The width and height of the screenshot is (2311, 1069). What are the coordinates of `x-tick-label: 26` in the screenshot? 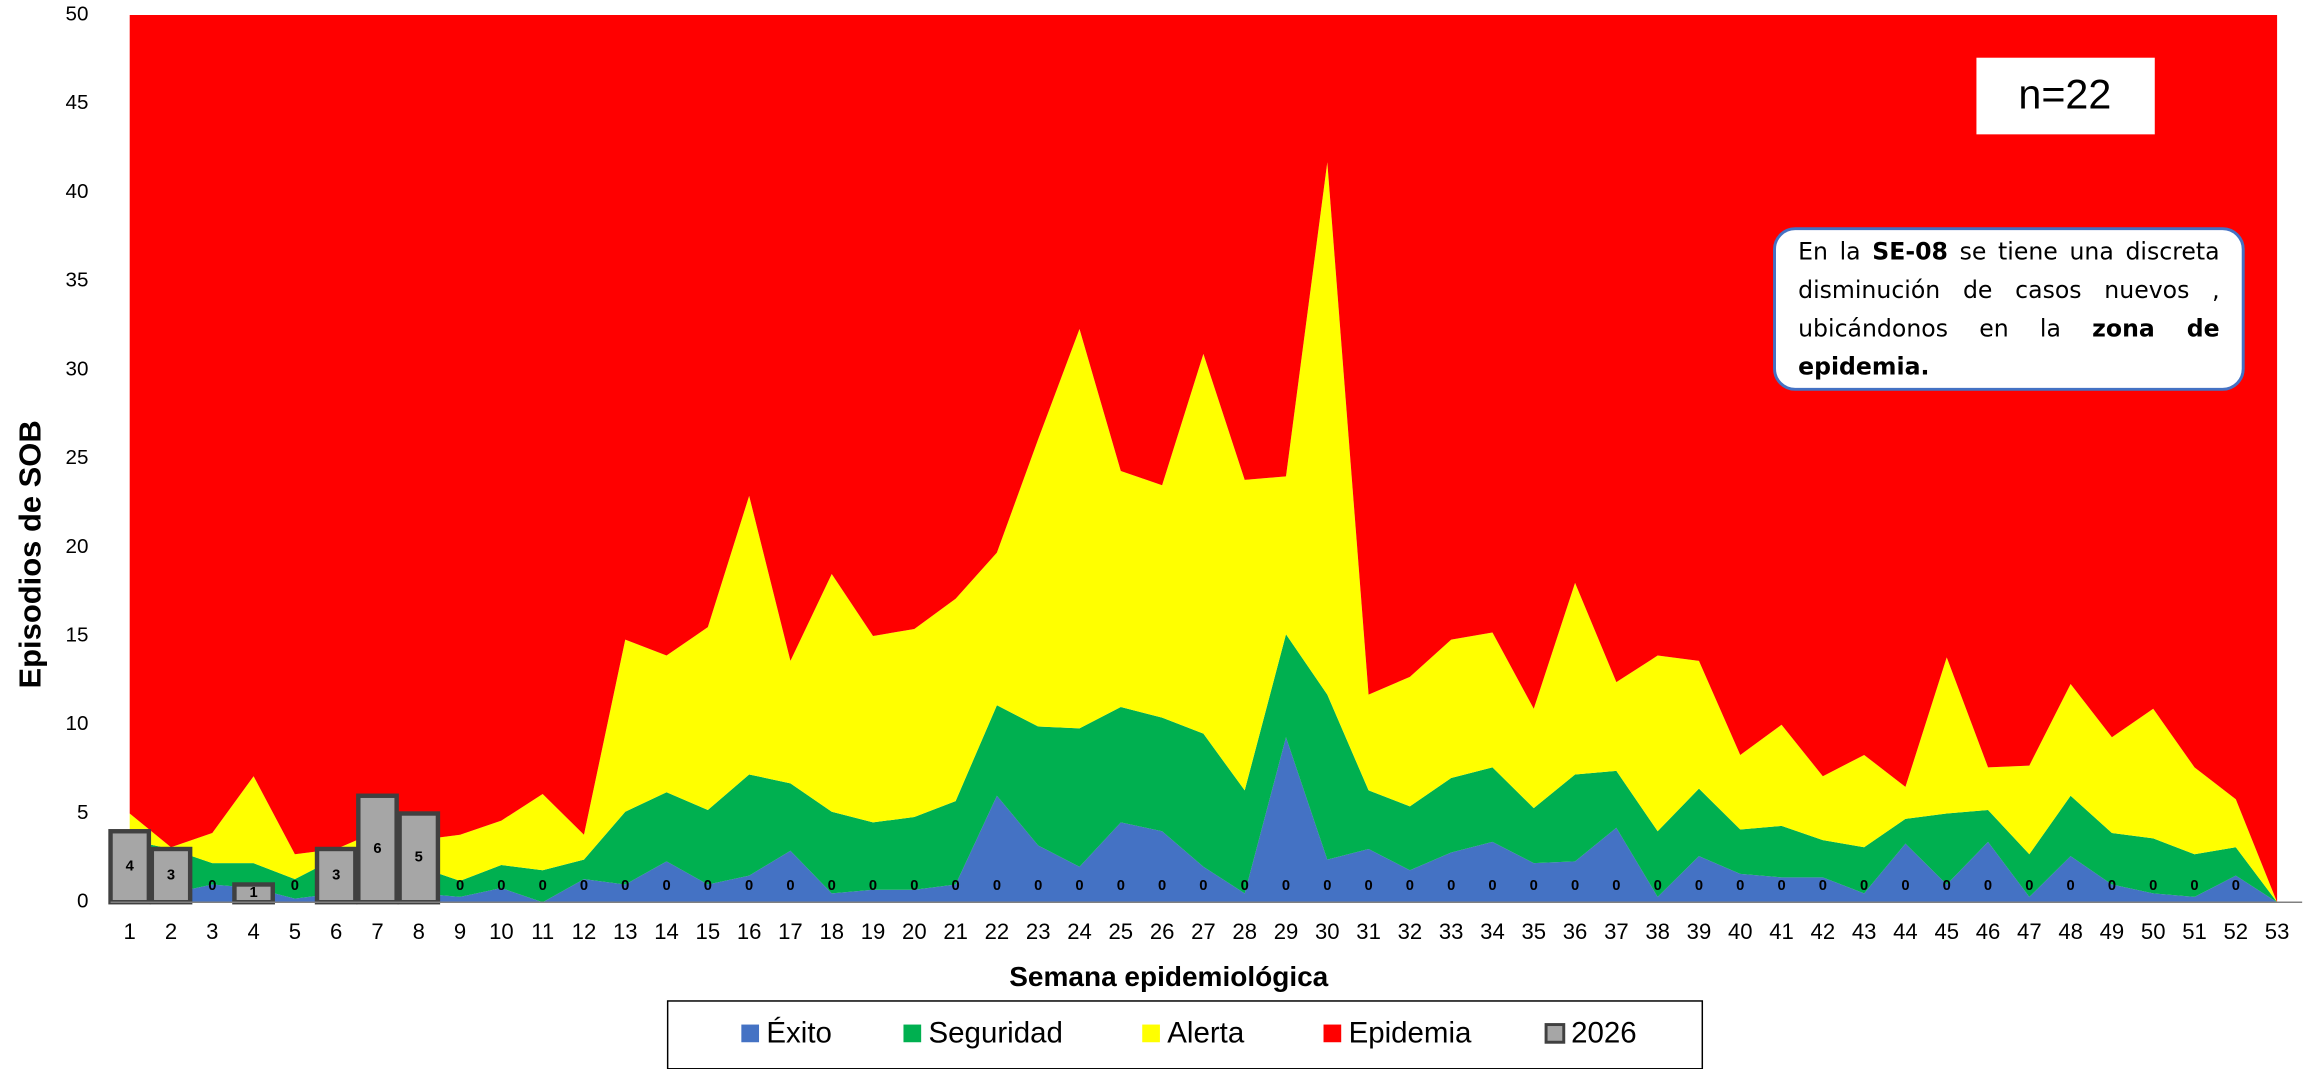 It's located at (1162, 931).